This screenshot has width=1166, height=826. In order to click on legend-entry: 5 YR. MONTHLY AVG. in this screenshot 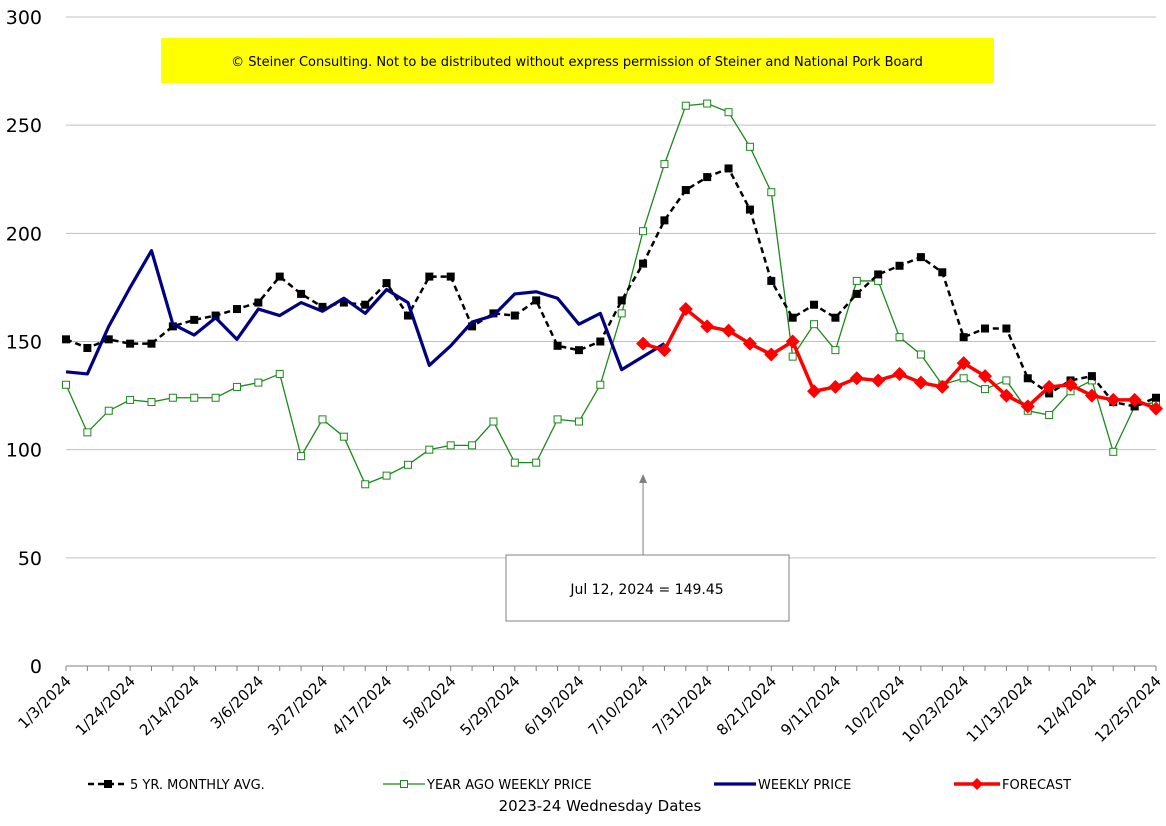, I will do `click(176, 785)`.